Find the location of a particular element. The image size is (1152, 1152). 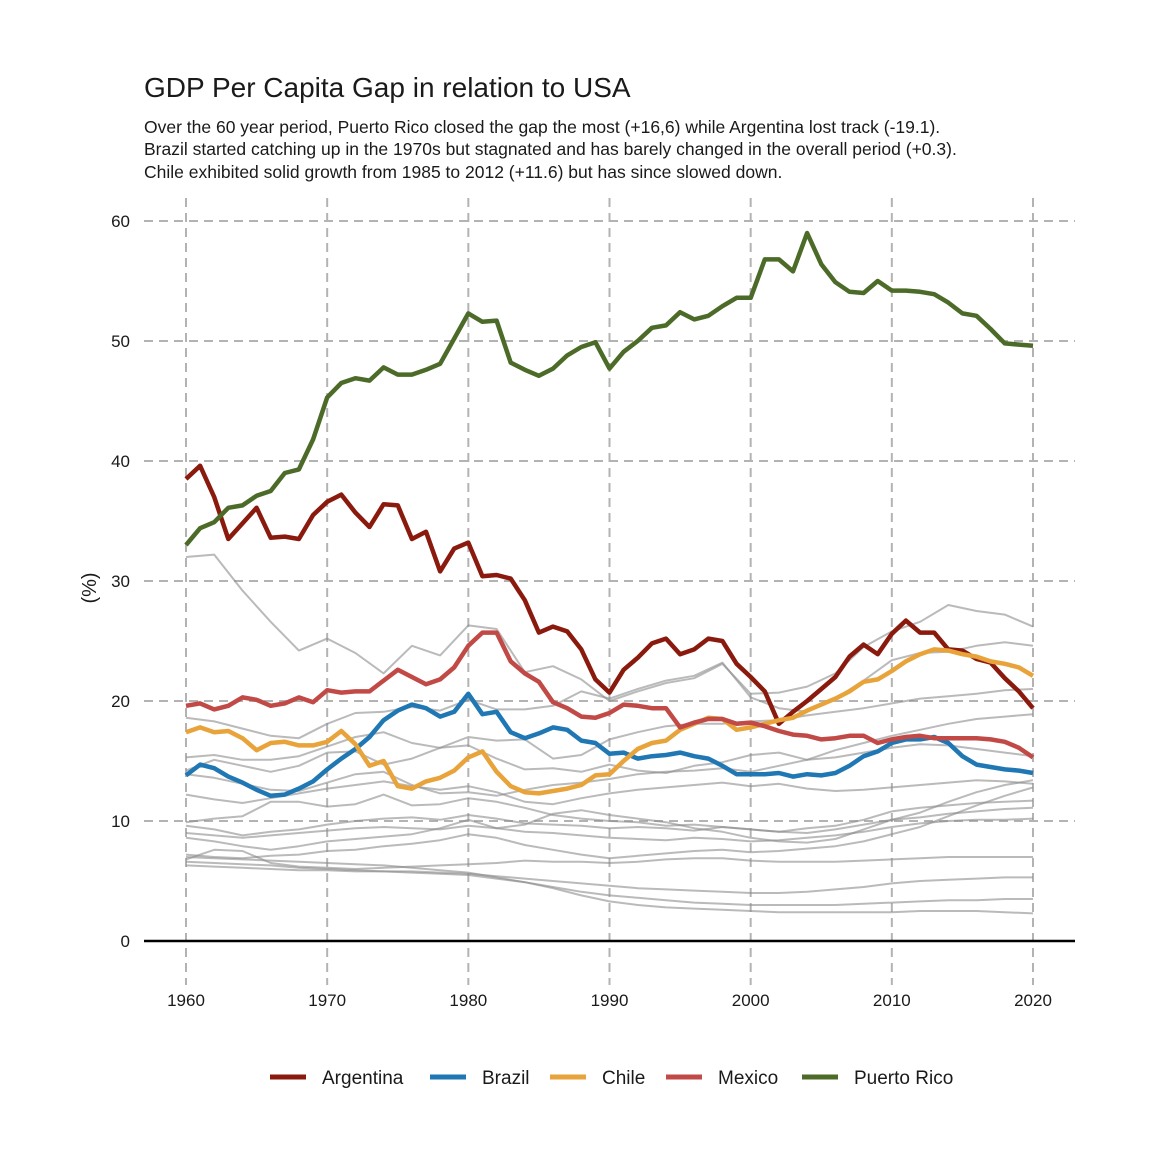

y-tick-label-40: 40 is located at coordinates (120, 461).